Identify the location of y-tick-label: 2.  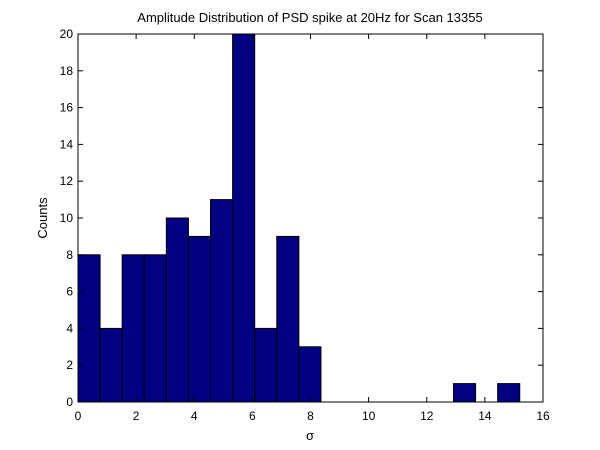
(69, 365).